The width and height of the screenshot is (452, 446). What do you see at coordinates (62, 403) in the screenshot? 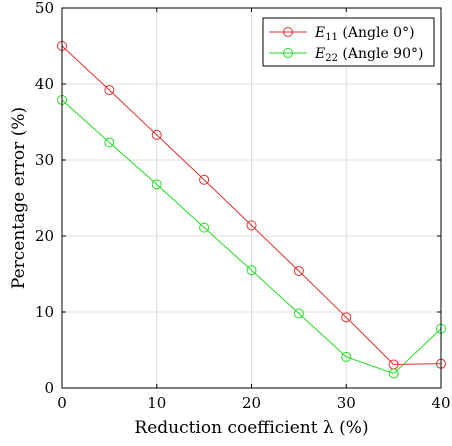
I see `x-tick-label: 0` at bounding box center [62, 403].